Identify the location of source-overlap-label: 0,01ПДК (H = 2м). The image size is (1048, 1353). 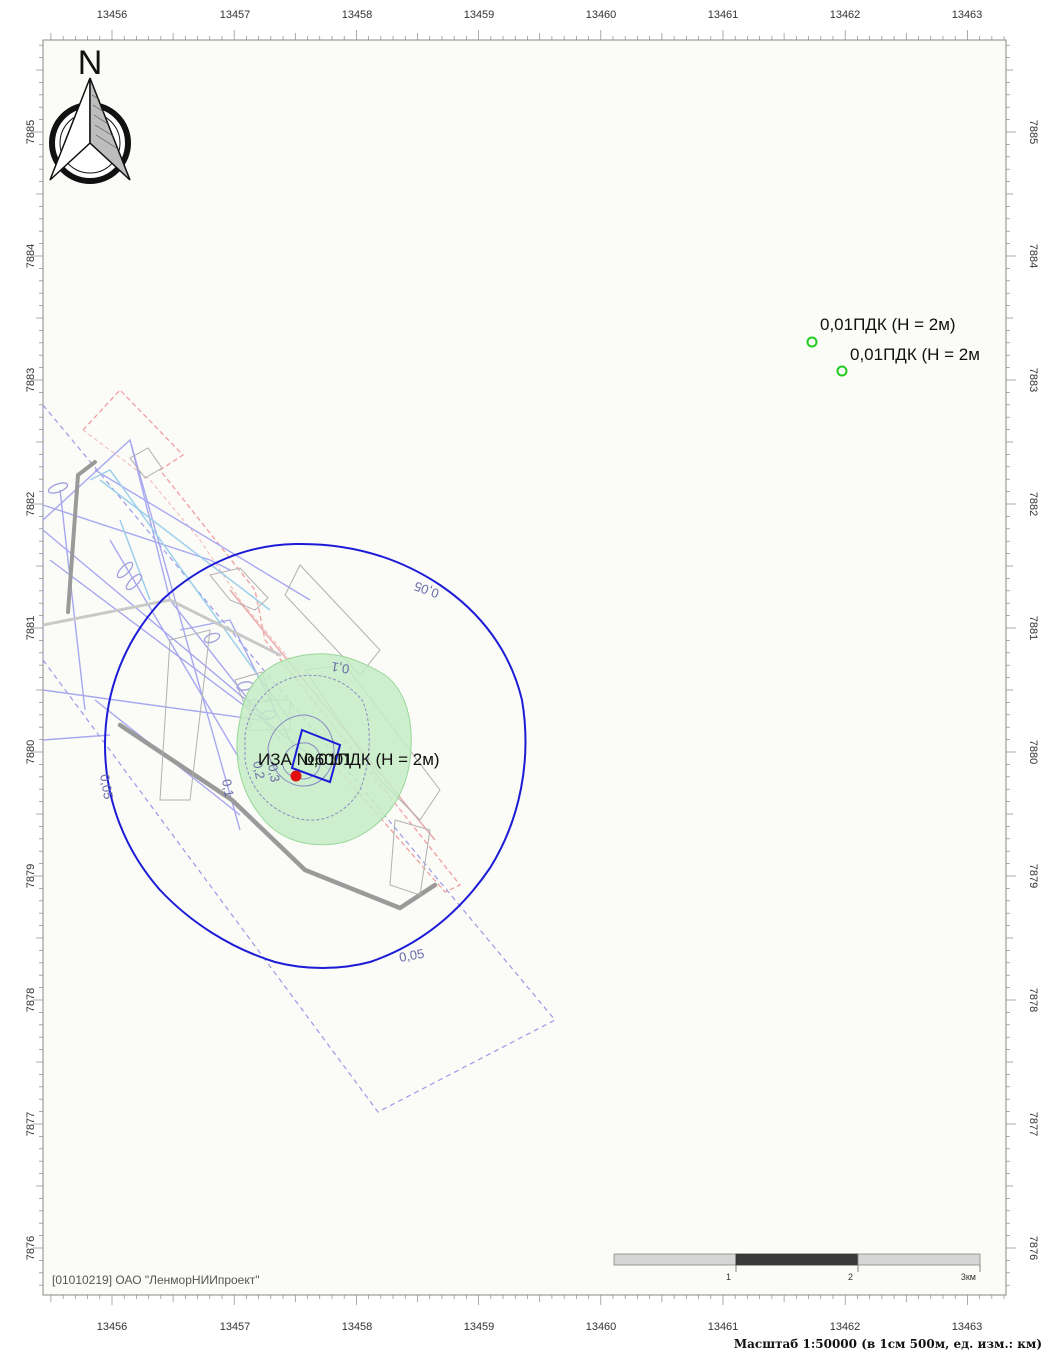
(372, 759).